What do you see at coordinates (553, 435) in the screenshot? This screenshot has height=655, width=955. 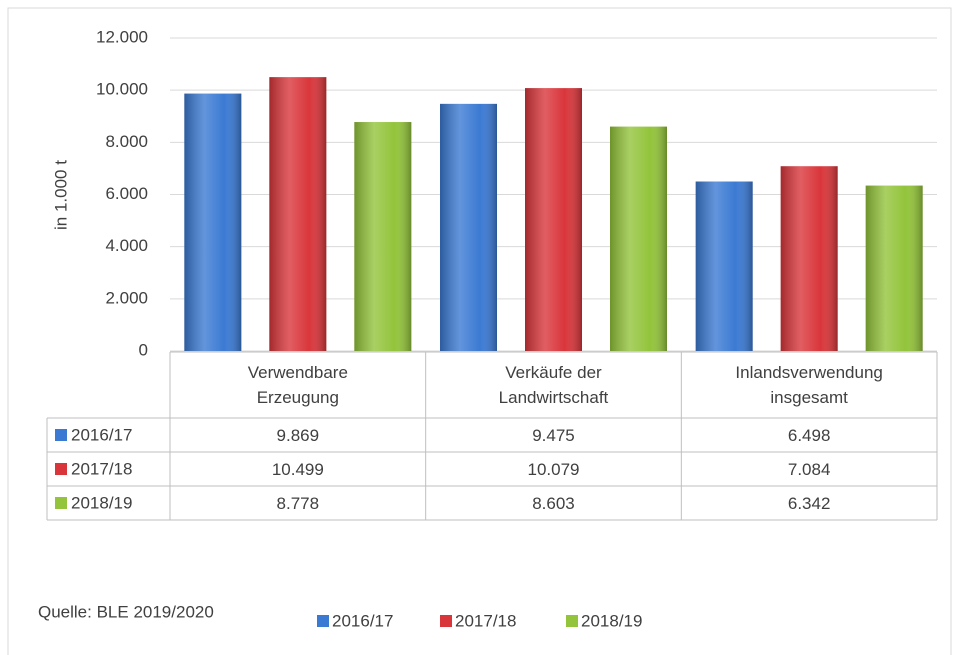 I see `table-value: 9.475` at bounding box center [553, 435].